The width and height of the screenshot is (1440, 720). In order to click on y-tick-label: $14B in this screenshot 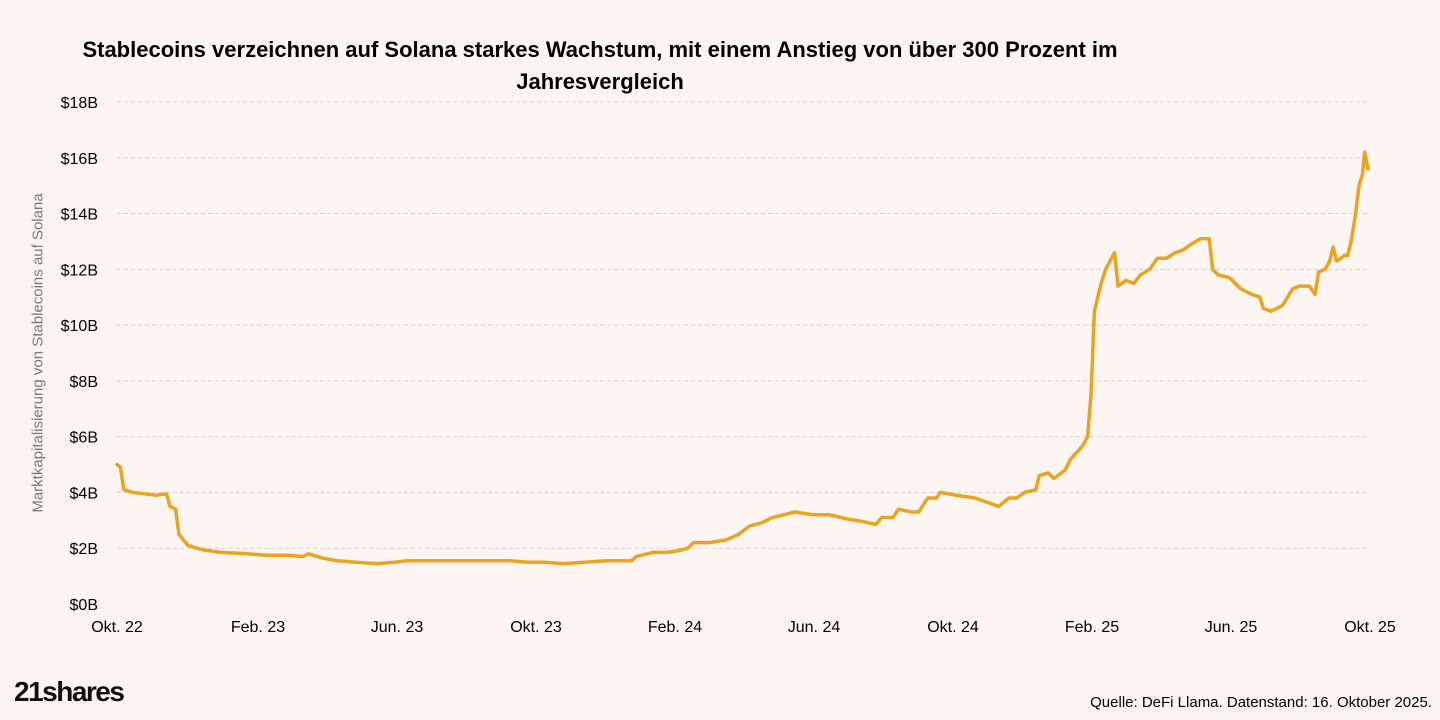, I will do `click(79, 215)`.